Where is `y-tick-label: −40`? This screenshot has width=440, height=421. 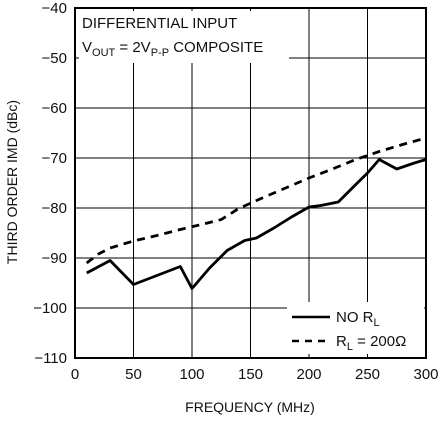
y-tick-label: −40 is located at coordinates (54, 8).